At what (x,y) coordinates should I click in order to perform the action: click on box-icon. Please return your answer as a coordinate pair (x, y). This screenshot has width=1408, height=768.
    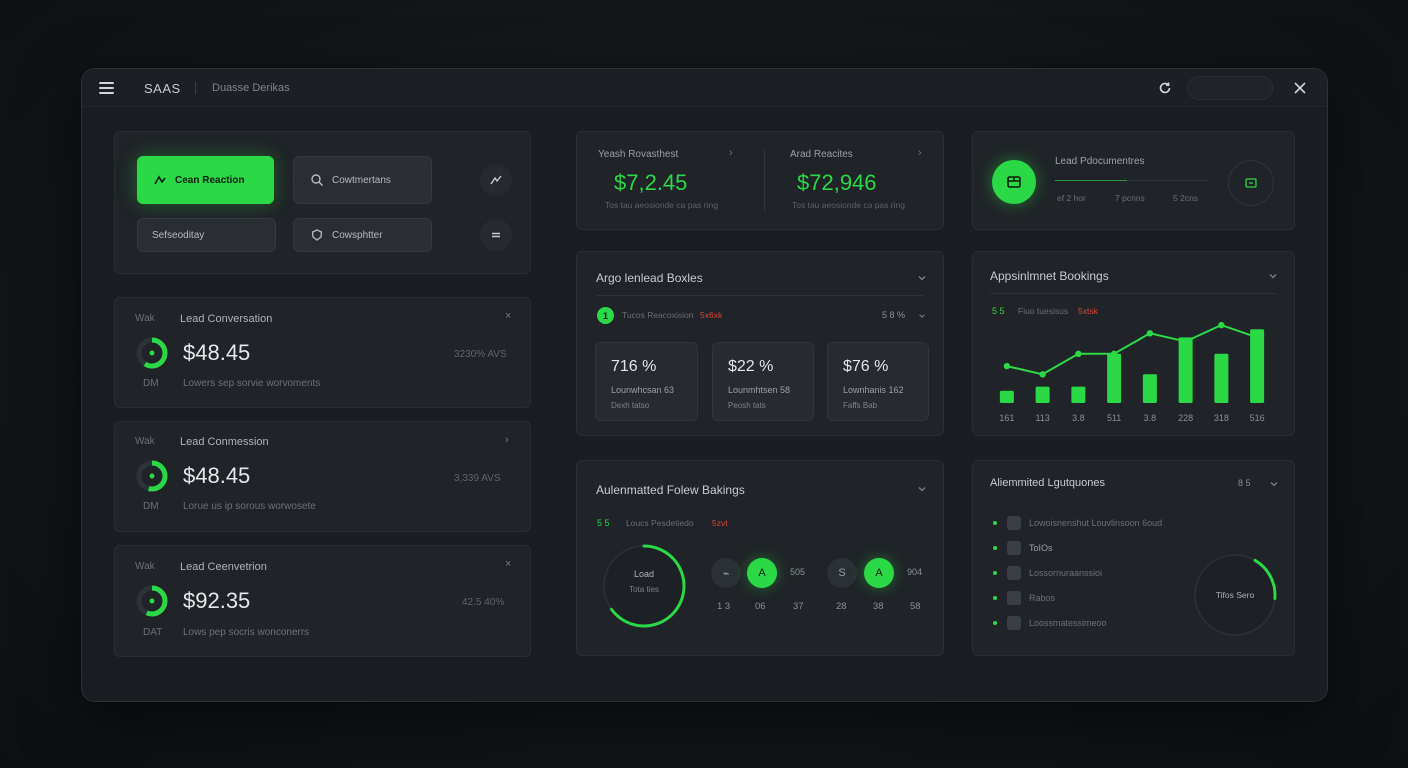
    Looking at the image, I should click on (1014, 182).